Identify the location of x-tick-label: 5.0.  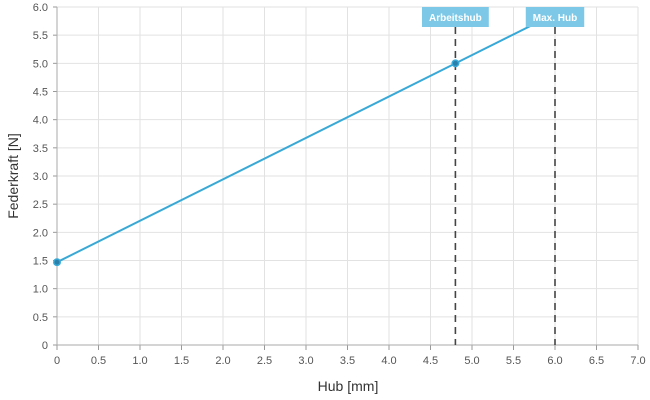
(471, 361).